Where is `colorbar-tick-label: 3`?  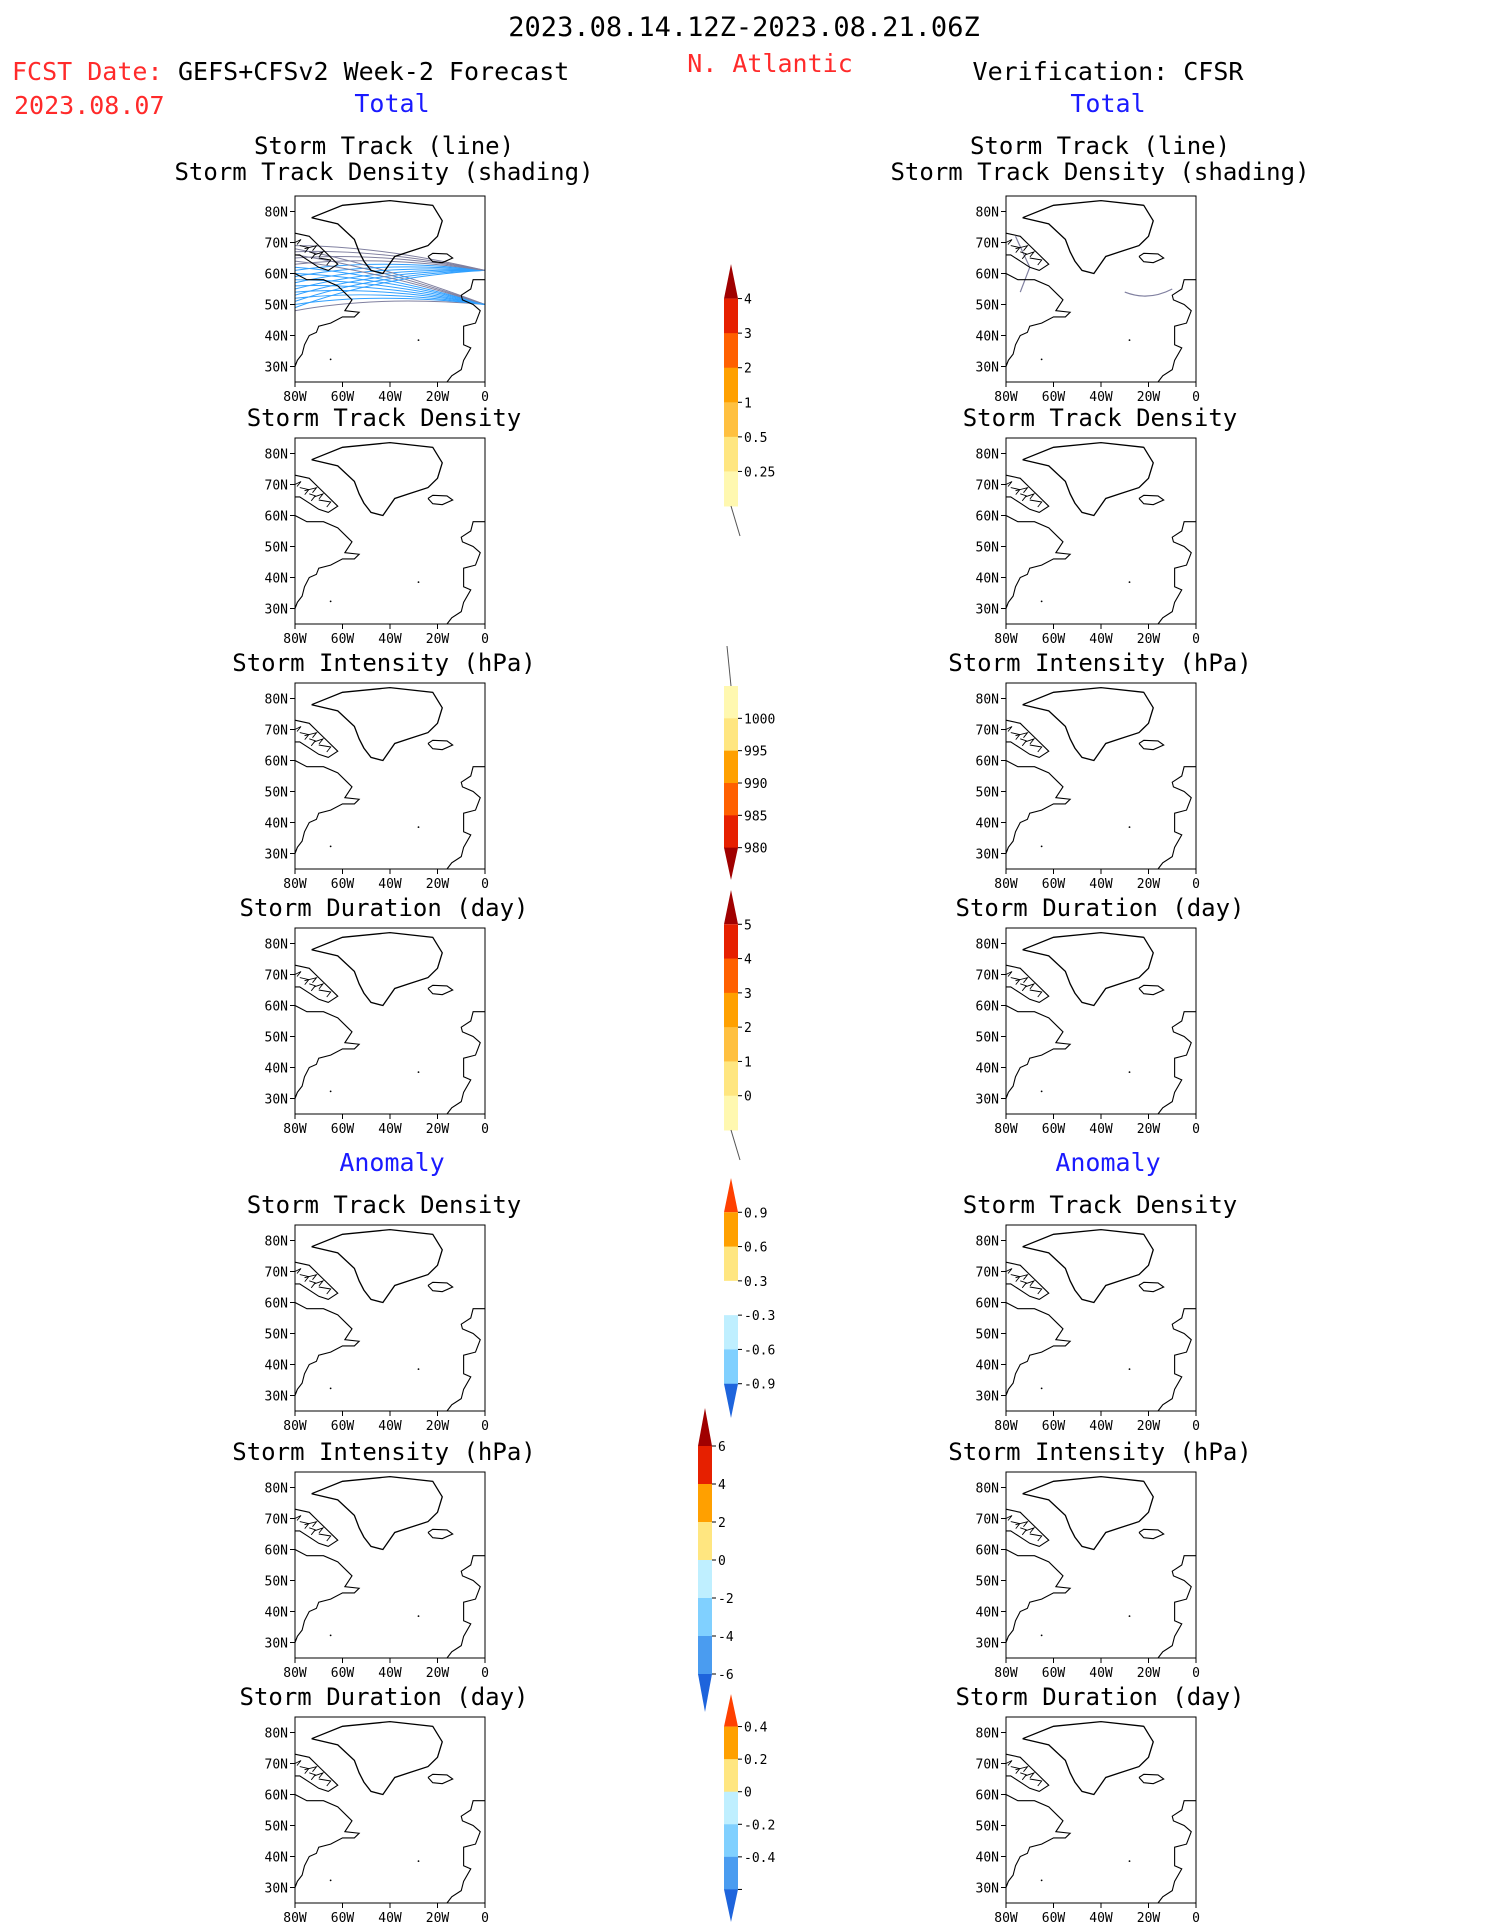 colorbar-tick-label: 3 is located at coordinates (748, 994).